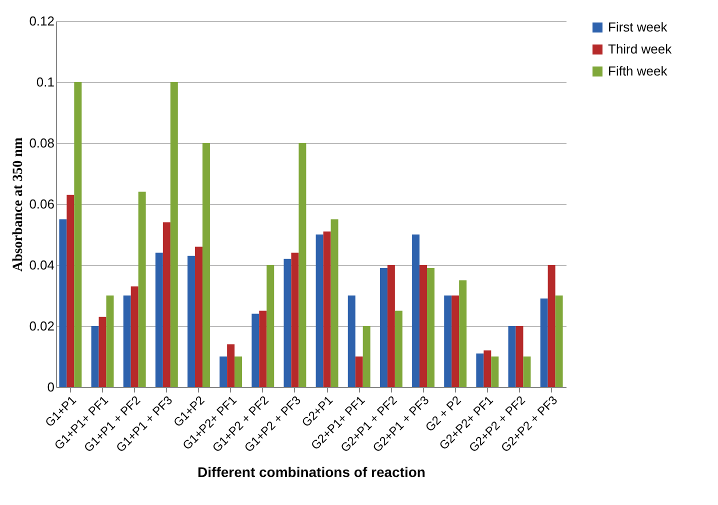  Describe the element at coordinates (41, 204) in the screenshot. I see `y-tick-label: 0.06` at that location.